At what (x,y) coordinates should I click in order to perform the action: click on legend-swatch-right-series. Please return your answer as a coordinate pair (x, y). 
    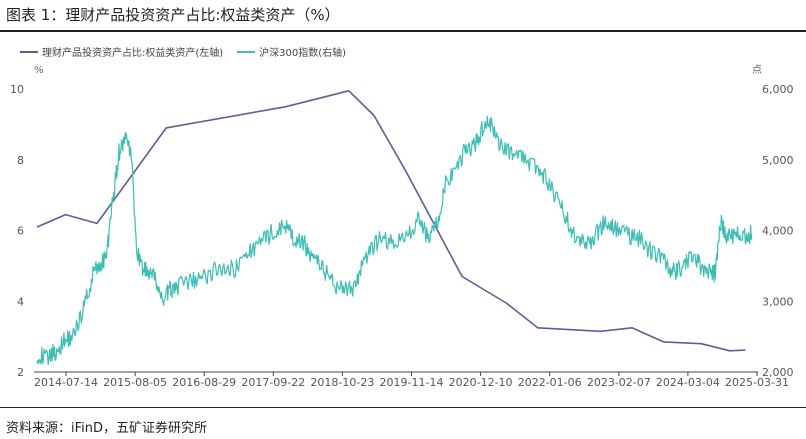
    Looking at the image, I should click on (246, 51).